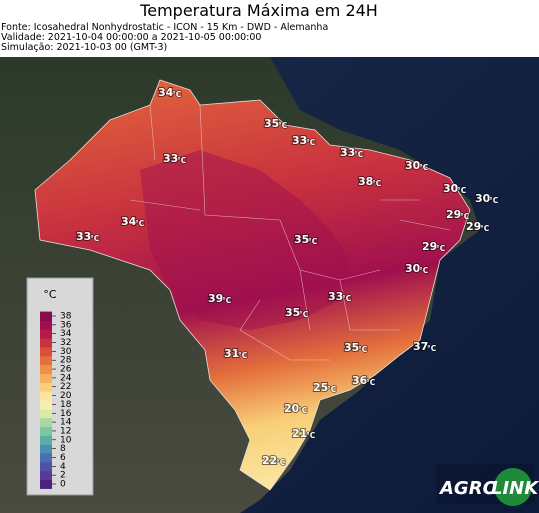 Image resolution: width=539 pixels, height=513 pixels. I want to click on colorbar-tick-label: 0, so click(63, 485).